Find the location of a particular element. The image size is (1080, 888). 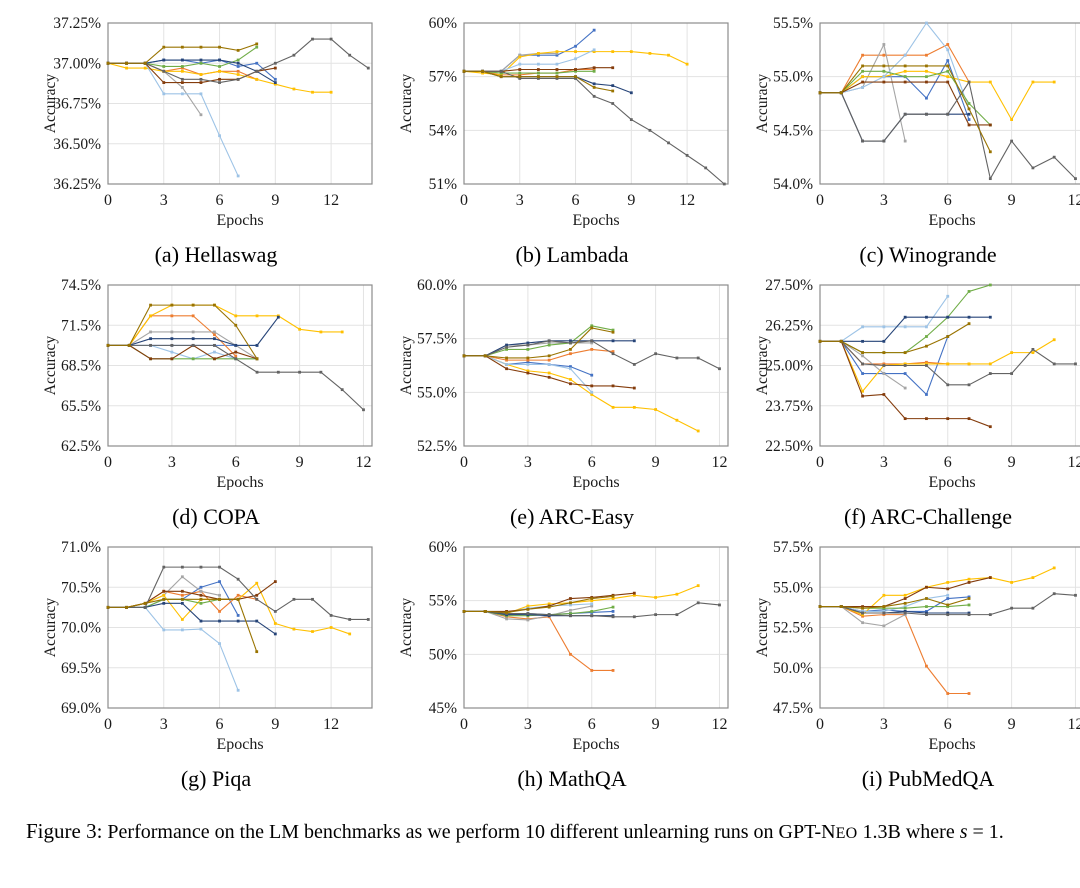

figure-caption-smallcaps: EO is located at coordinates (846, 833).